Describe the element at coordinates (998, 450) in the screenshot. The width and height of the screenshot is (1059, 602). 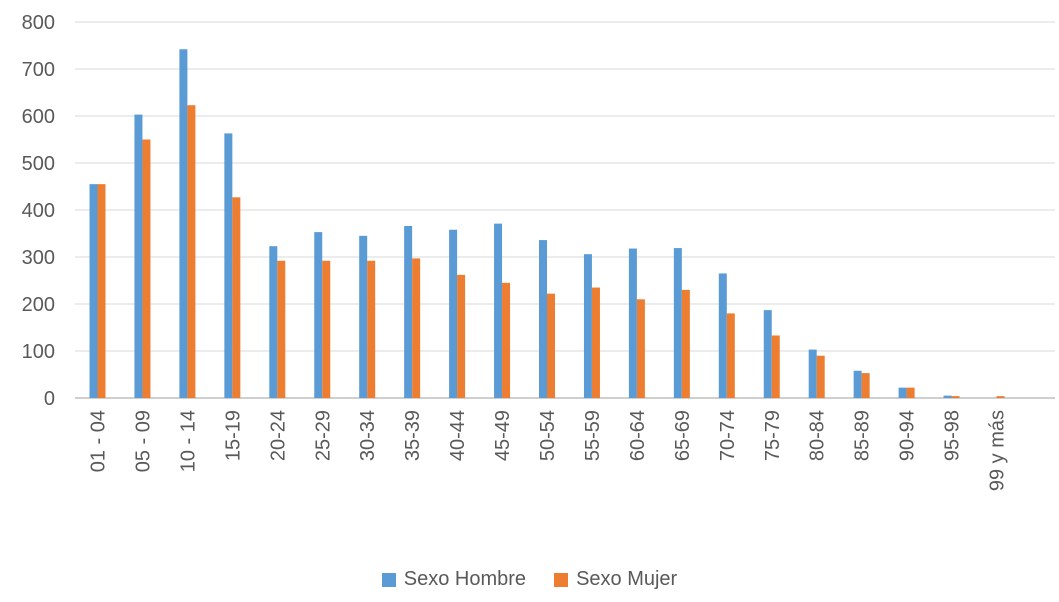
I see `x-tick-label: 99 y más` at that location.